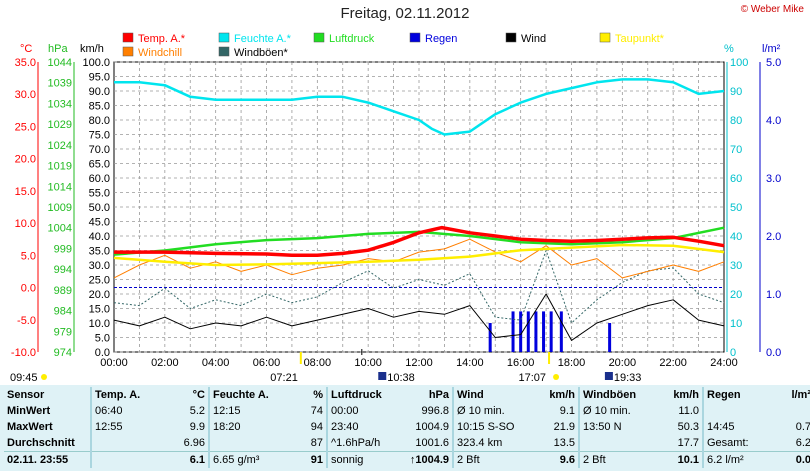  What do you see at coordinates (419, 317) in the screenshot?
I see `series-line` at bounding box center [419, 317].